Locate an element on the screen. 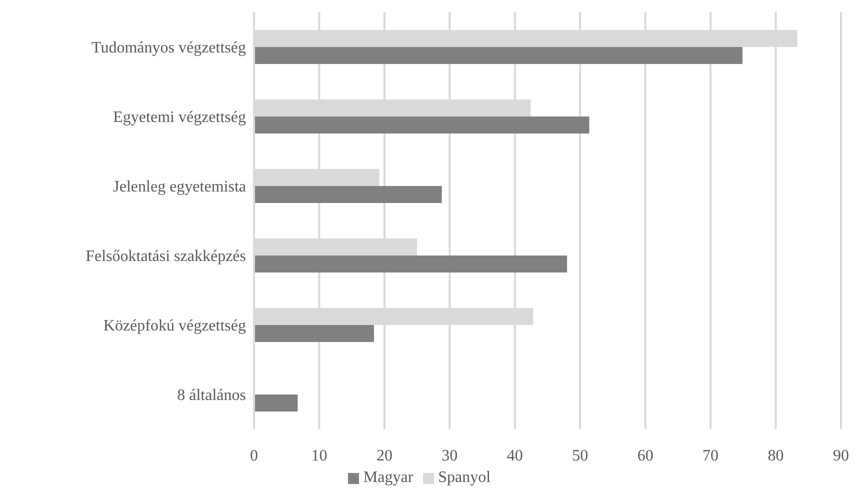 This screenshot has width=863, height=499. y-tick-label: Tudományos végzettség is located at coordinates (168, 47).